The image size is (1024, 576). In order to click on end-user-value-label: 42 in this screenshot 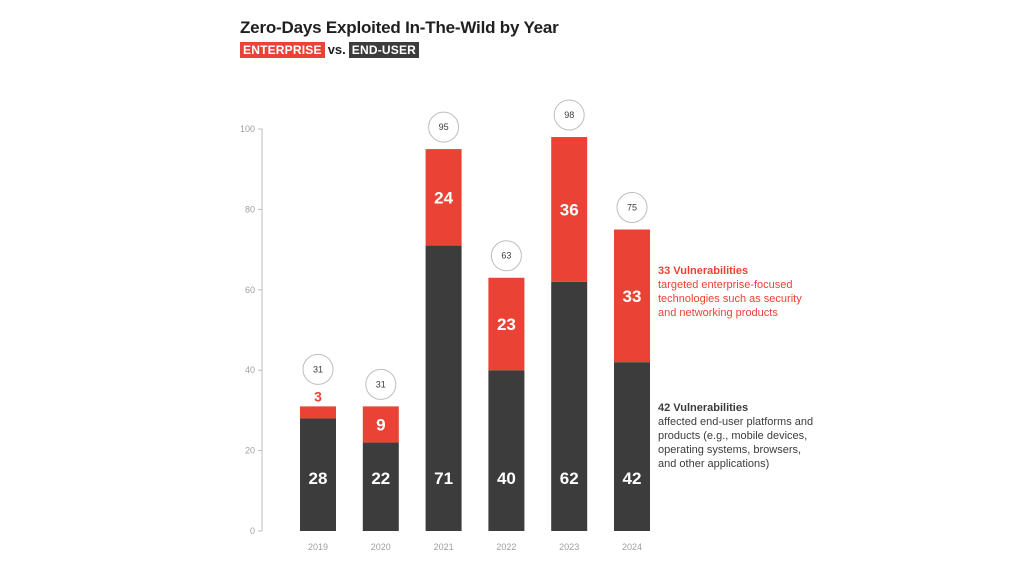, I will do `click(632, 478)`.